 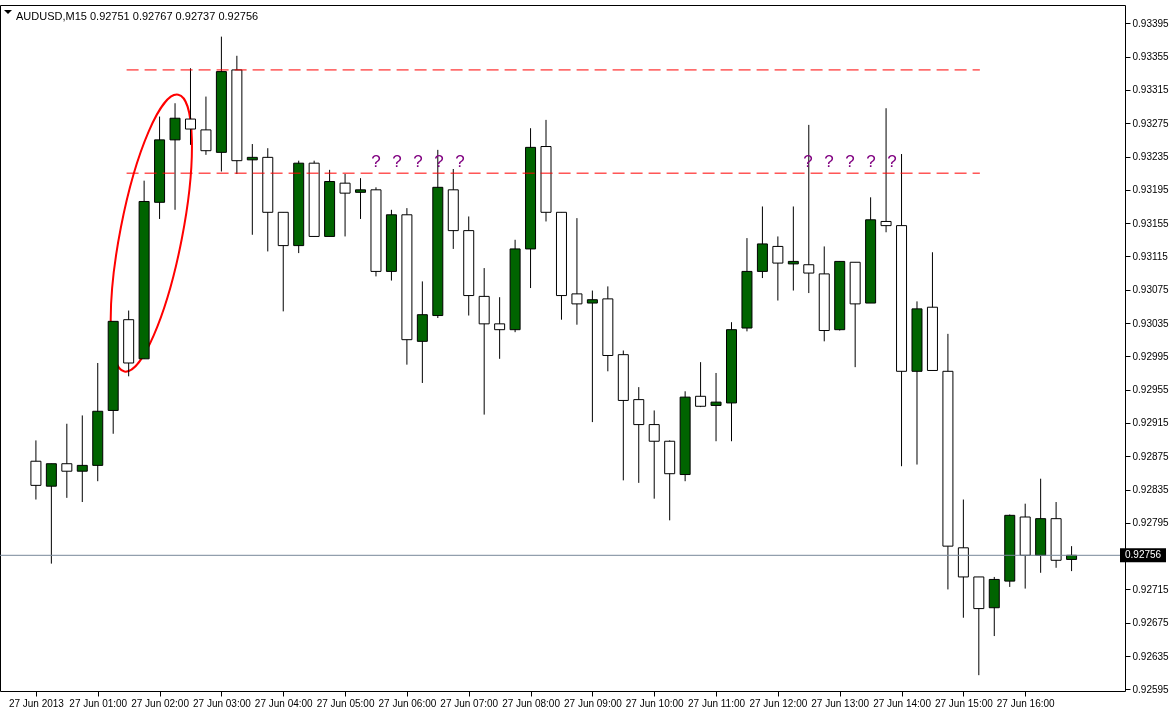 I want to click on x-tick-label: 27 Jun 05:00, so click(x=345, y=703).